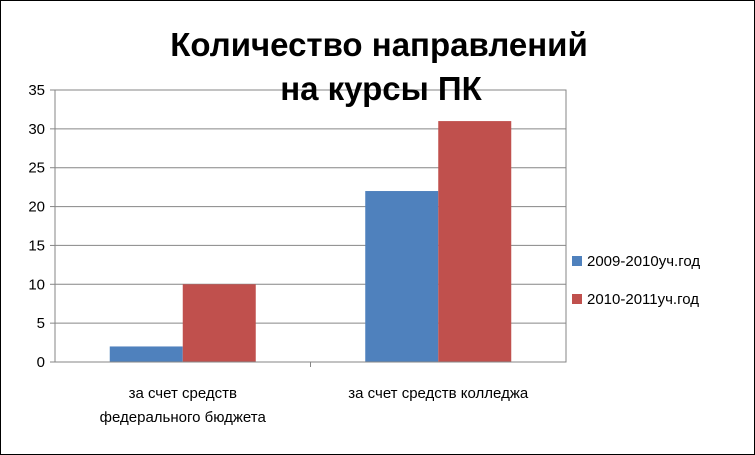  Describe the element at coordinates (183, 417) in the screenshot. I see `category-label: федерального бюджета` at that location.